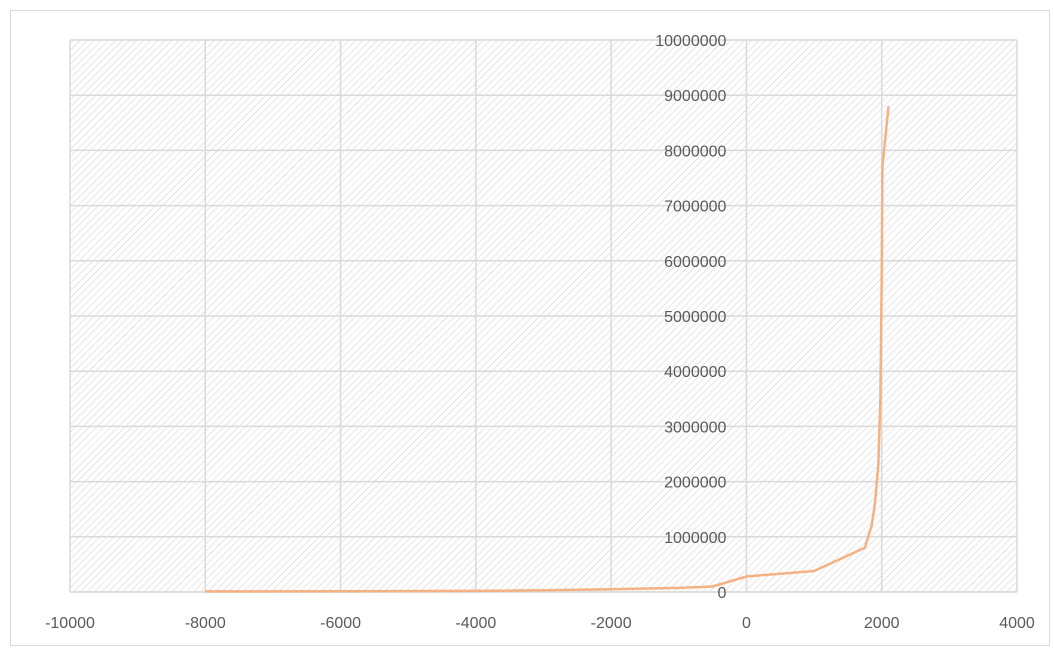 The width and height of the screenshot is (1054, 648). I want to click on x-tick-label: -4000, so click(475, 623).